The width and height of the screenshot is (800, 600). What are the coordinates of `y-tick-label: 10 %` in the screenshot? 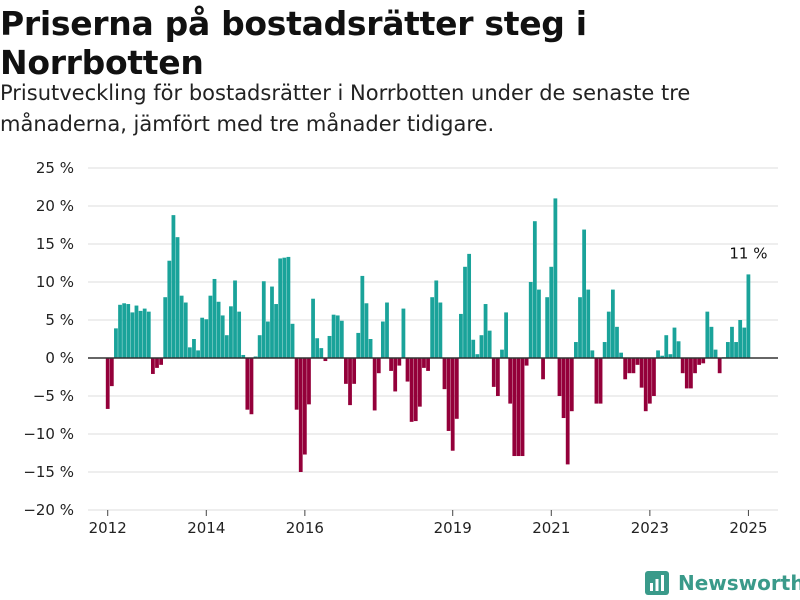 It's located at (55, 282).